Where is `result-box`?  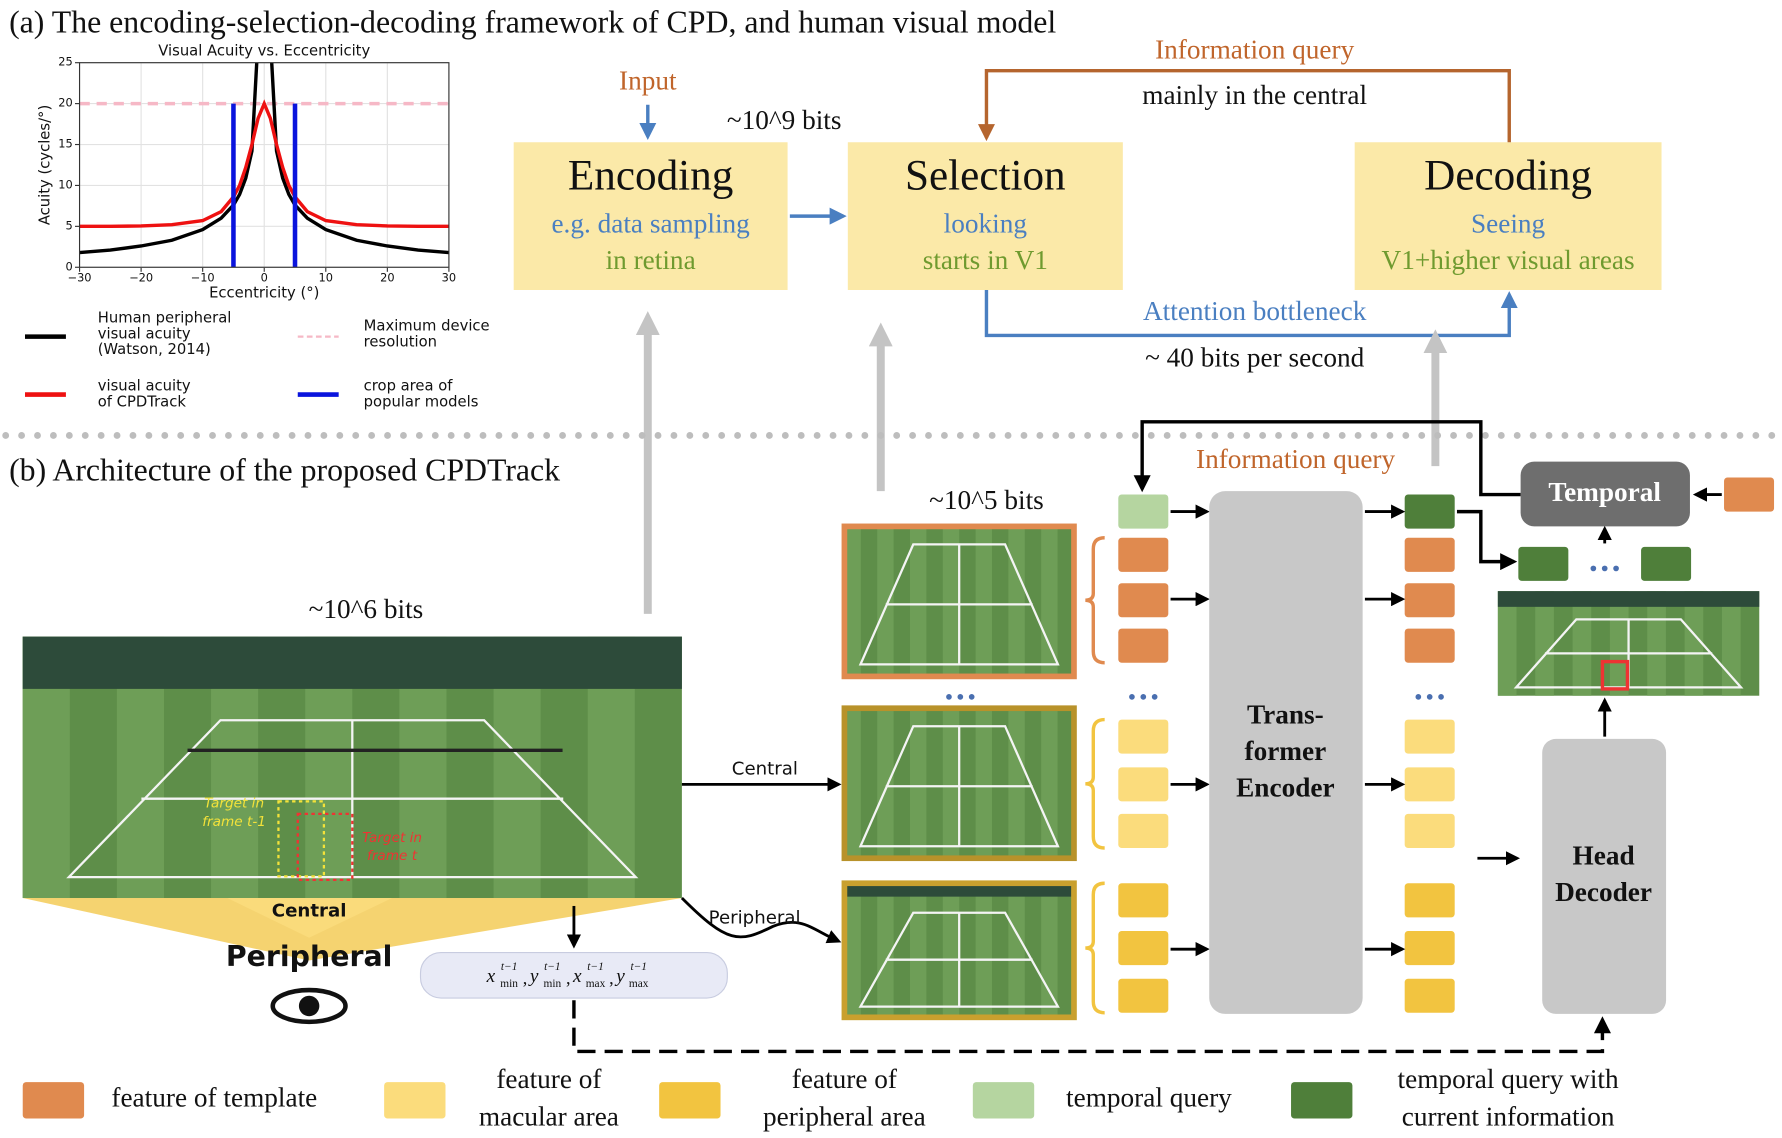 result-box is located at coordinates (1615, 675).